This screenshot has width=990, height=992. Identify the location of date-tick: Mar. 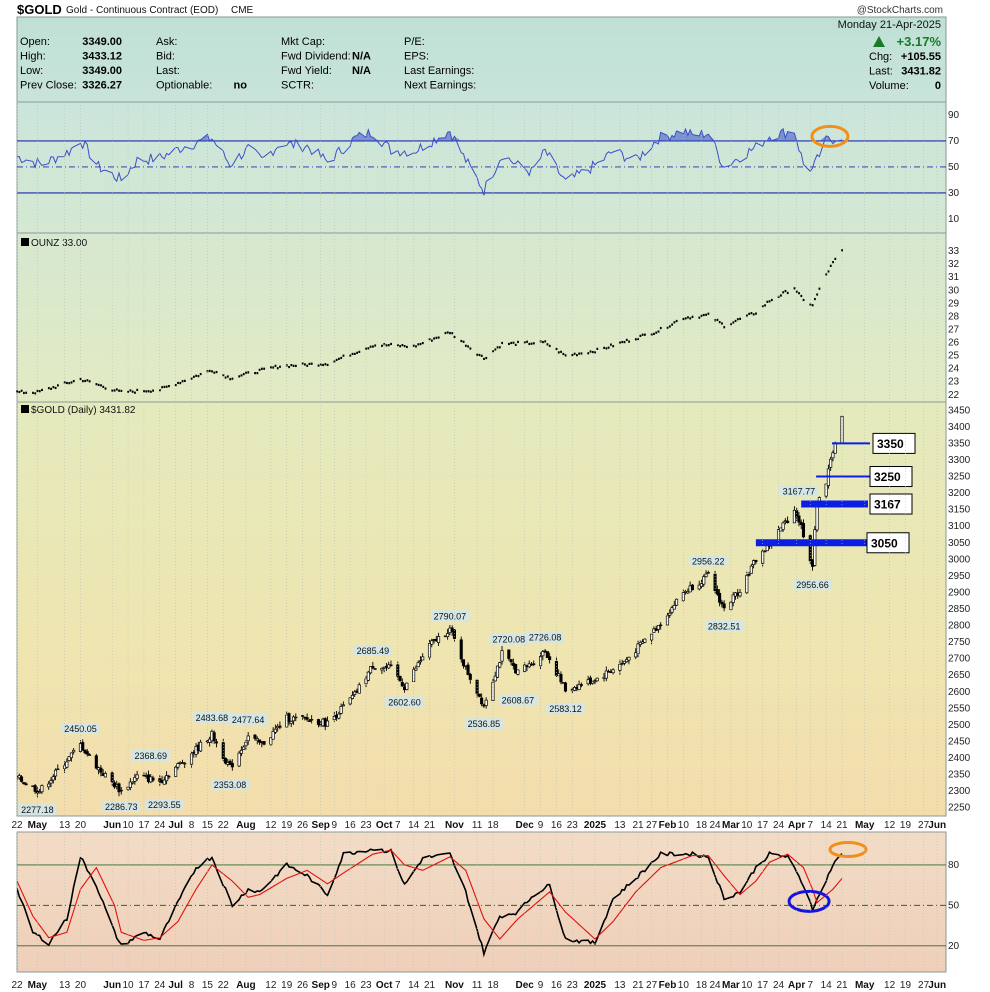
(731, 825).